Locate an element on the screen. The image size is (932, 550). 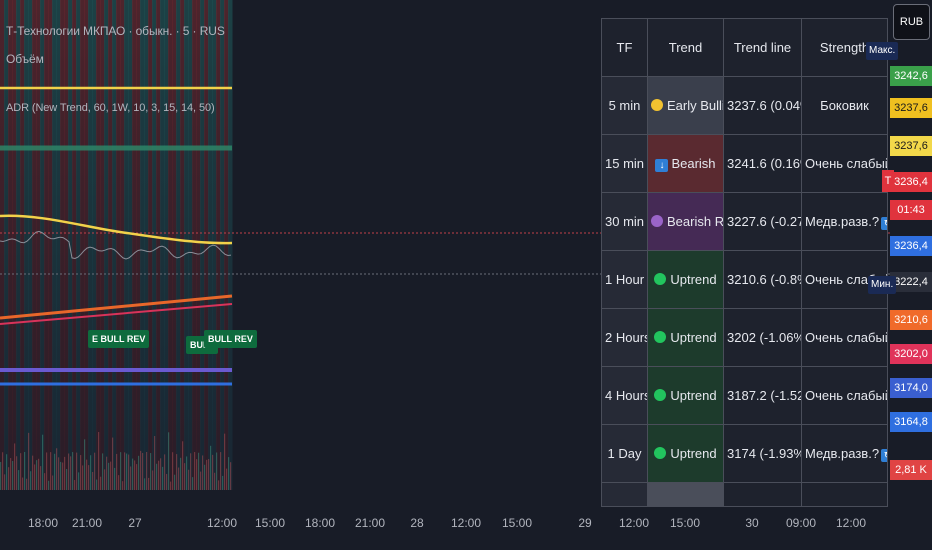
red-trendline is located at coordinates (116, 314).